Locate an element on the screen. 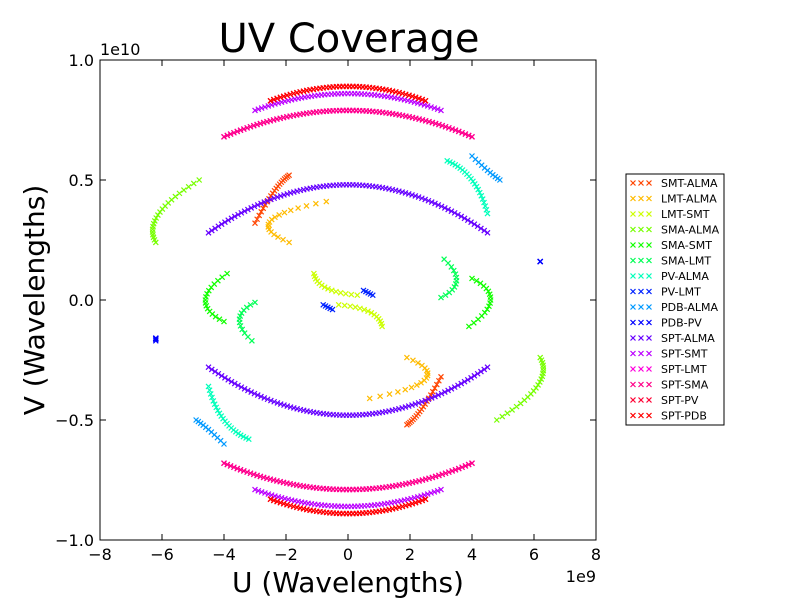 The height and width of the screenshot is (600, 800). x-tick-label: 0 is located at coordinates (348, 554).